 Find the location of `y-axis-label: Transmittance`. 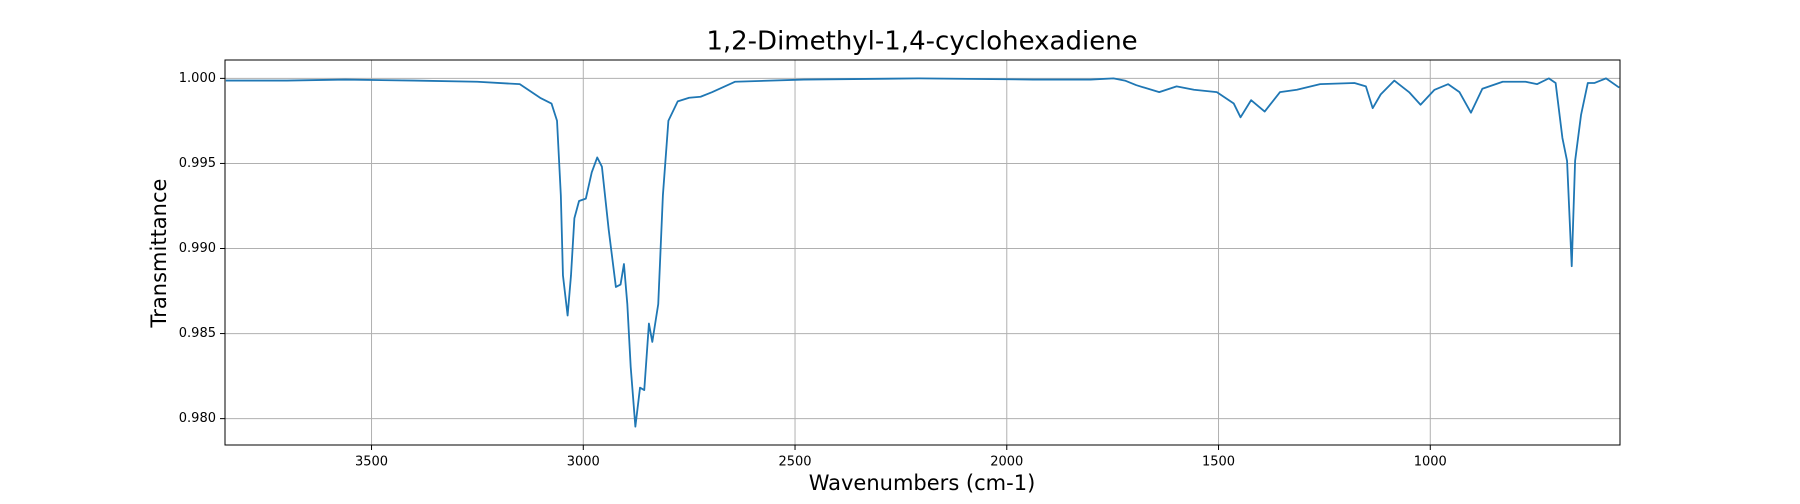

y-axis-label: Transmittance is located at coordinates (159, 254).